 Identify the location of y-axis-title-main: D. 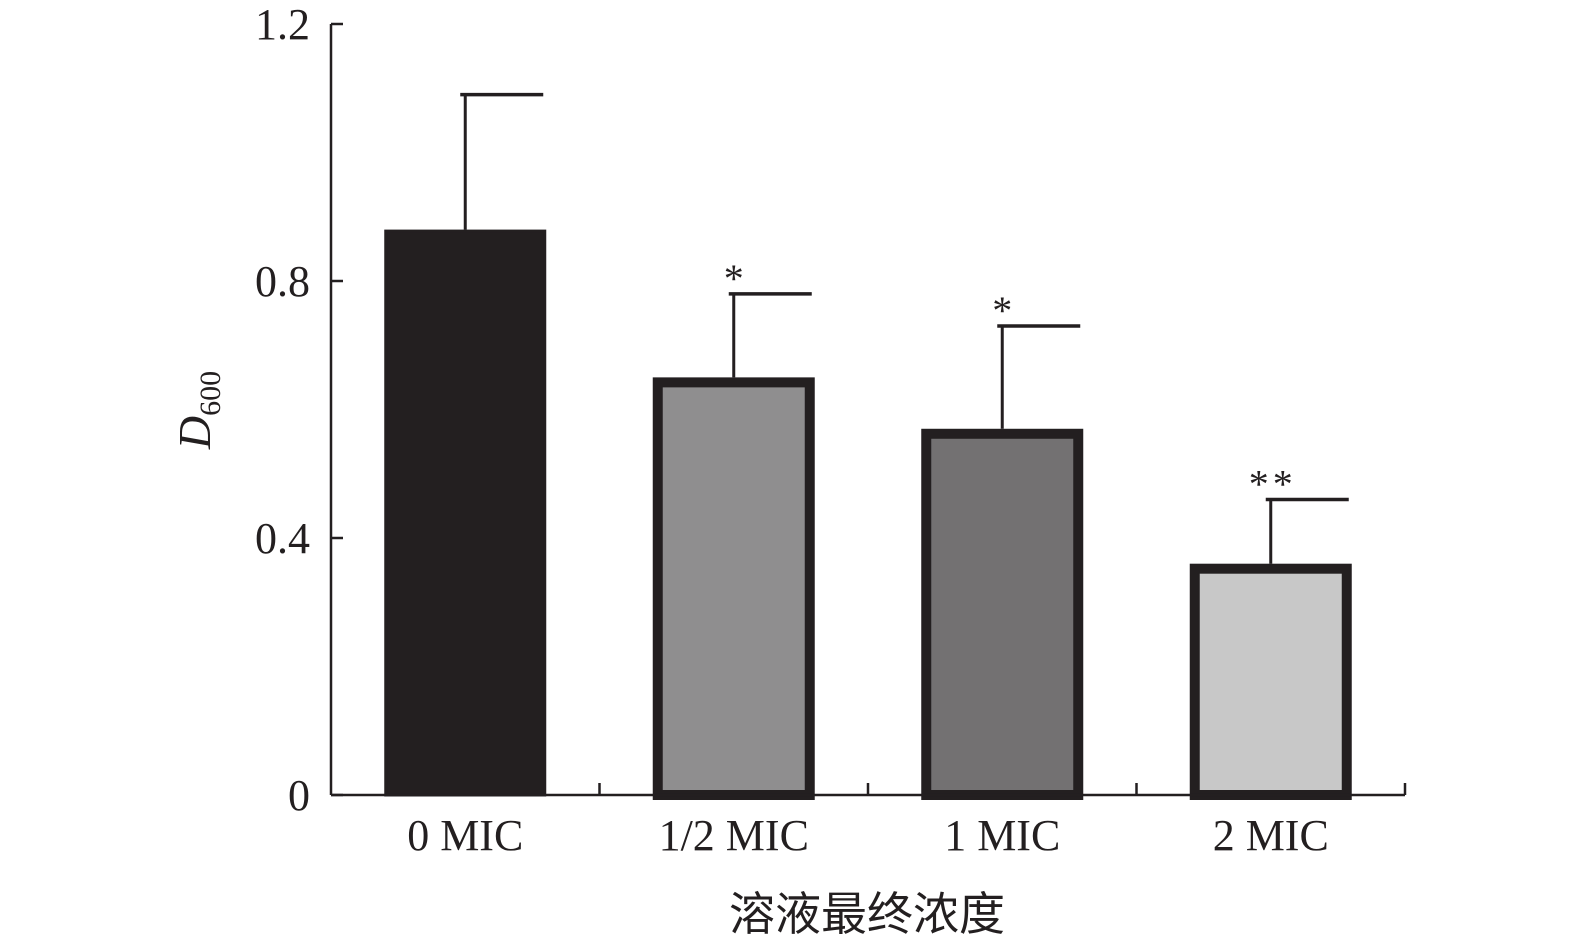
(194, 433).